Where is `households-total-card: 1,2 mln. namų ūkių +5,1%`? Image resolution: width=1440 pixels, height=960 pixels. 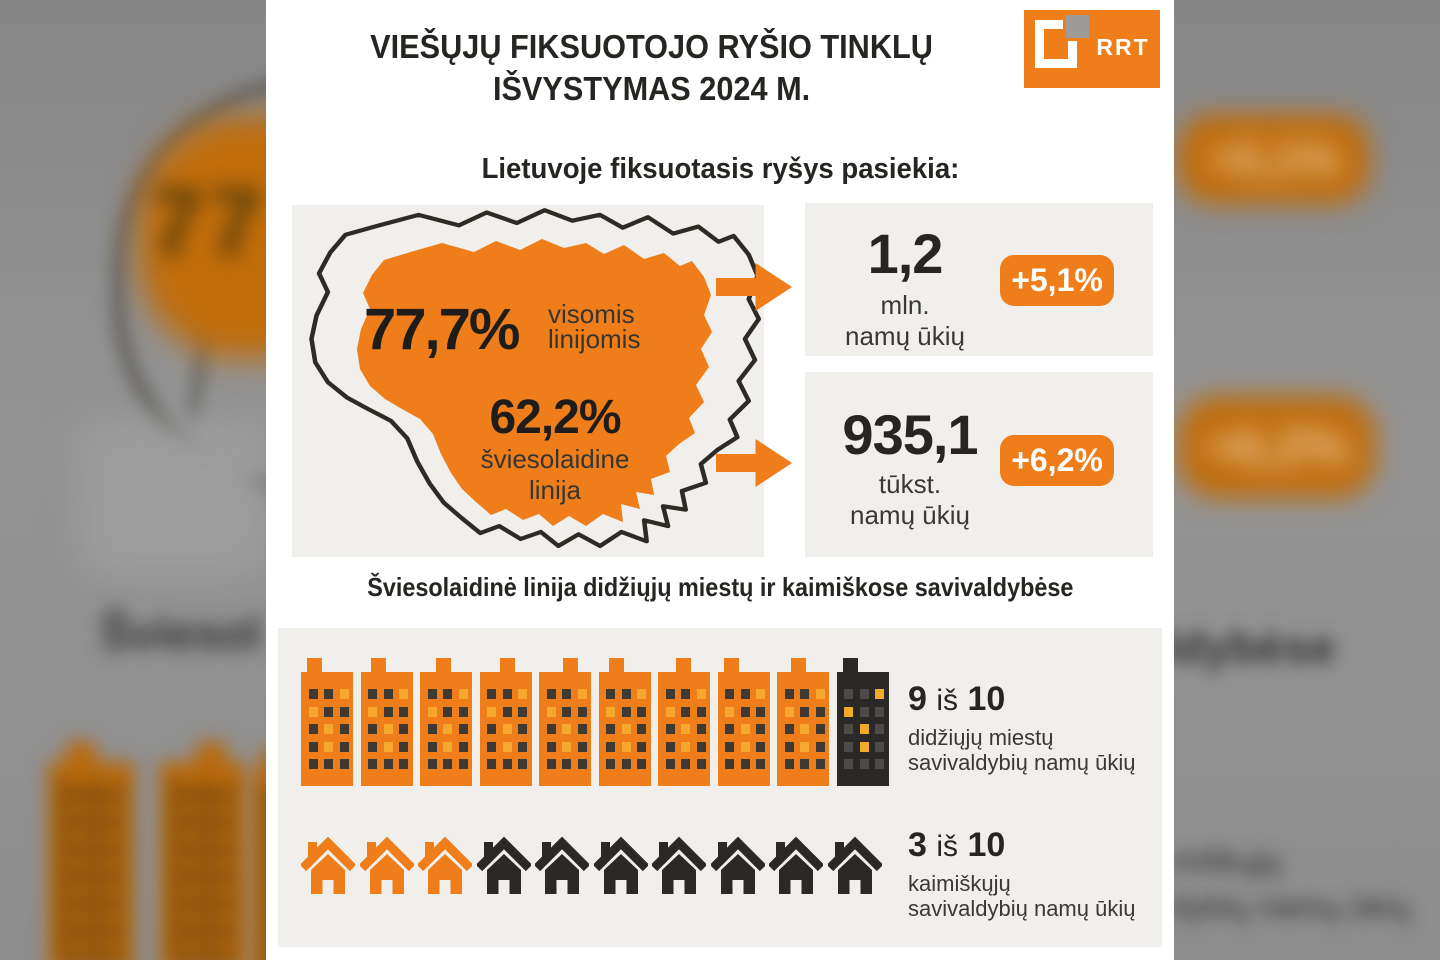
households-total-card: 1,2 mln. namų ūkių +5,1% is located at coordinates (979, 279).